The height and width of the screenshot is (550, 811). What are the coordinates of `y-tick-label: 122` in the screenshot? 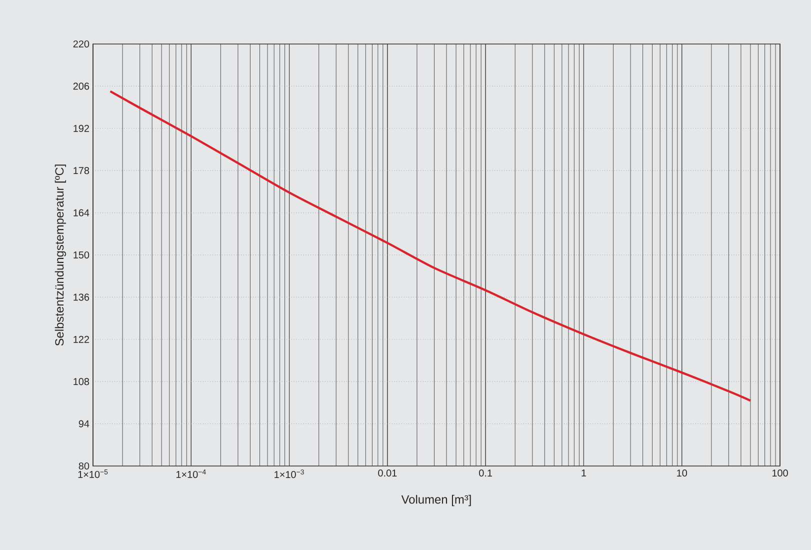 It's located at (81, 339).